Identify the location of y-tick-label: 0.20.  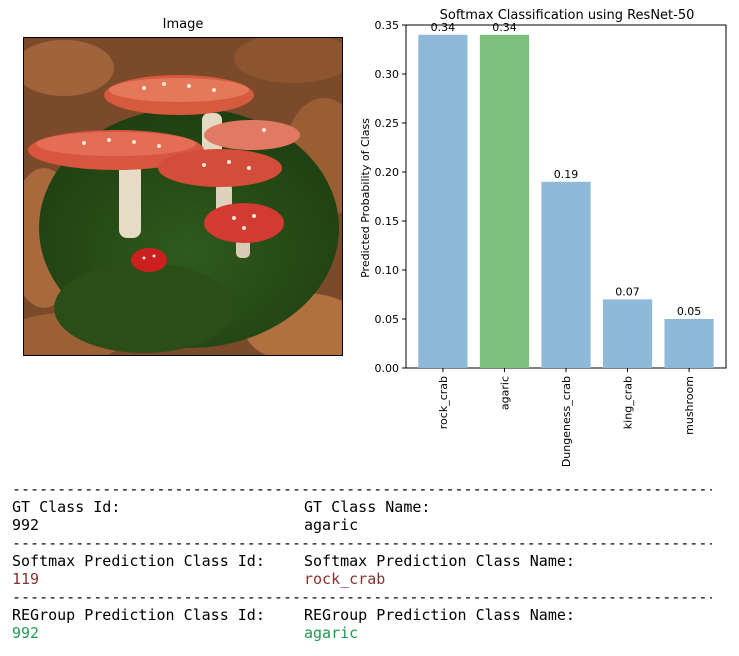
(387, 172).